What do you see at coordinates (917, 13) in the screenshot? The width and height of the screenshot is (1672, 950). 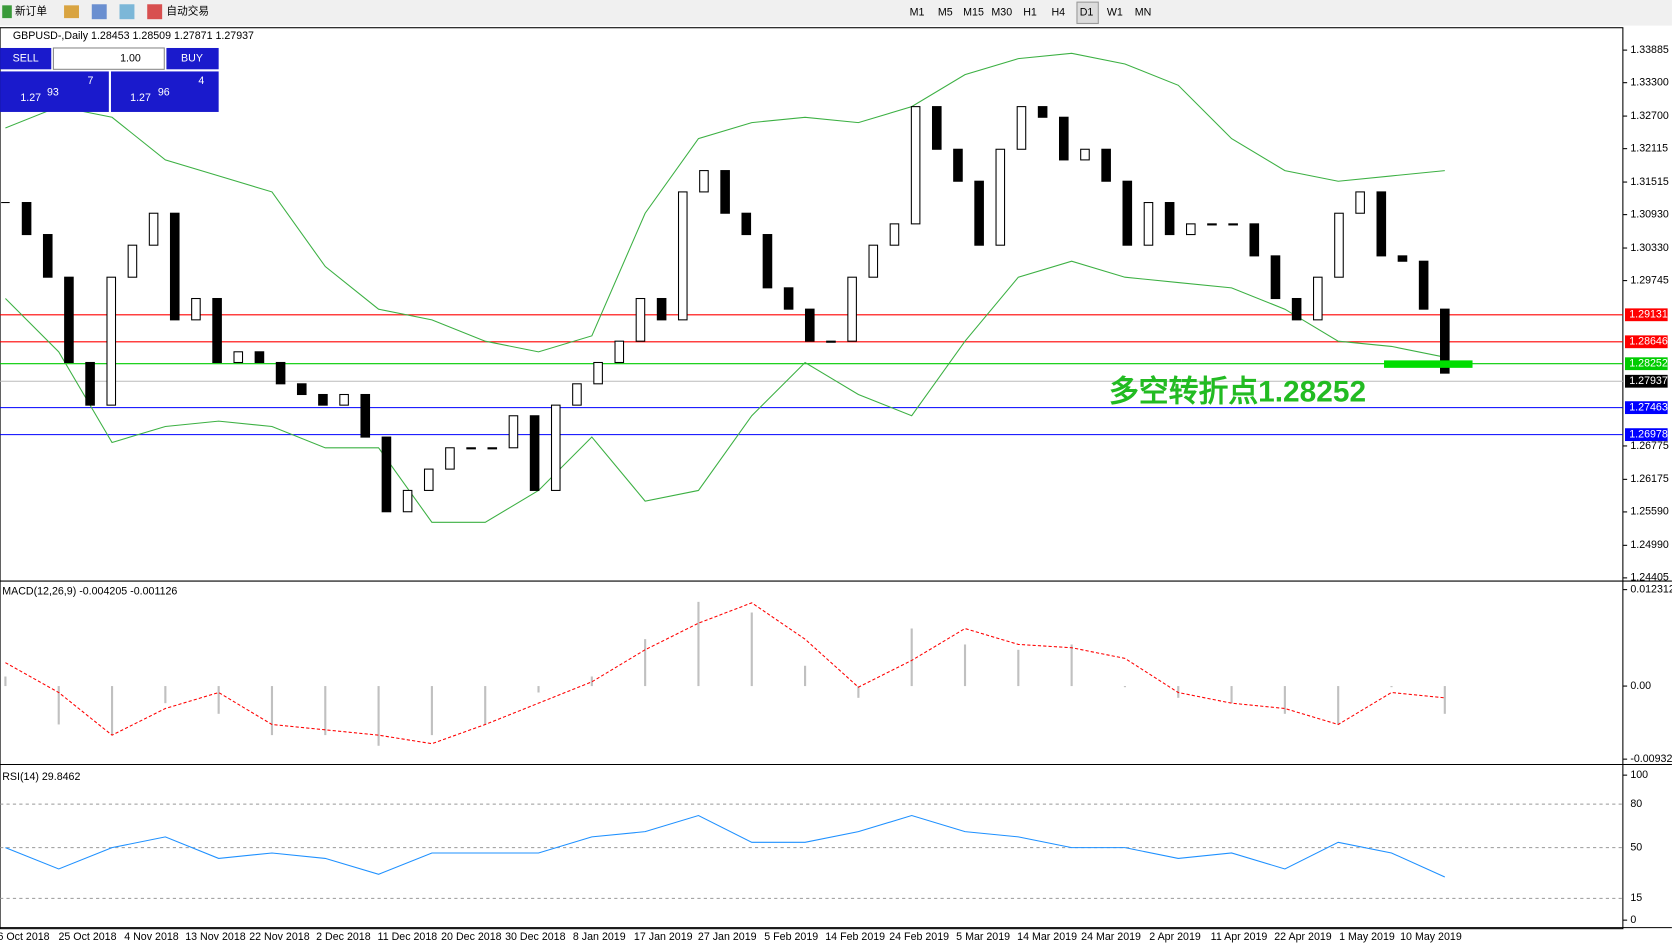 I see `period-button: M1` at bounding box center [917, 13].